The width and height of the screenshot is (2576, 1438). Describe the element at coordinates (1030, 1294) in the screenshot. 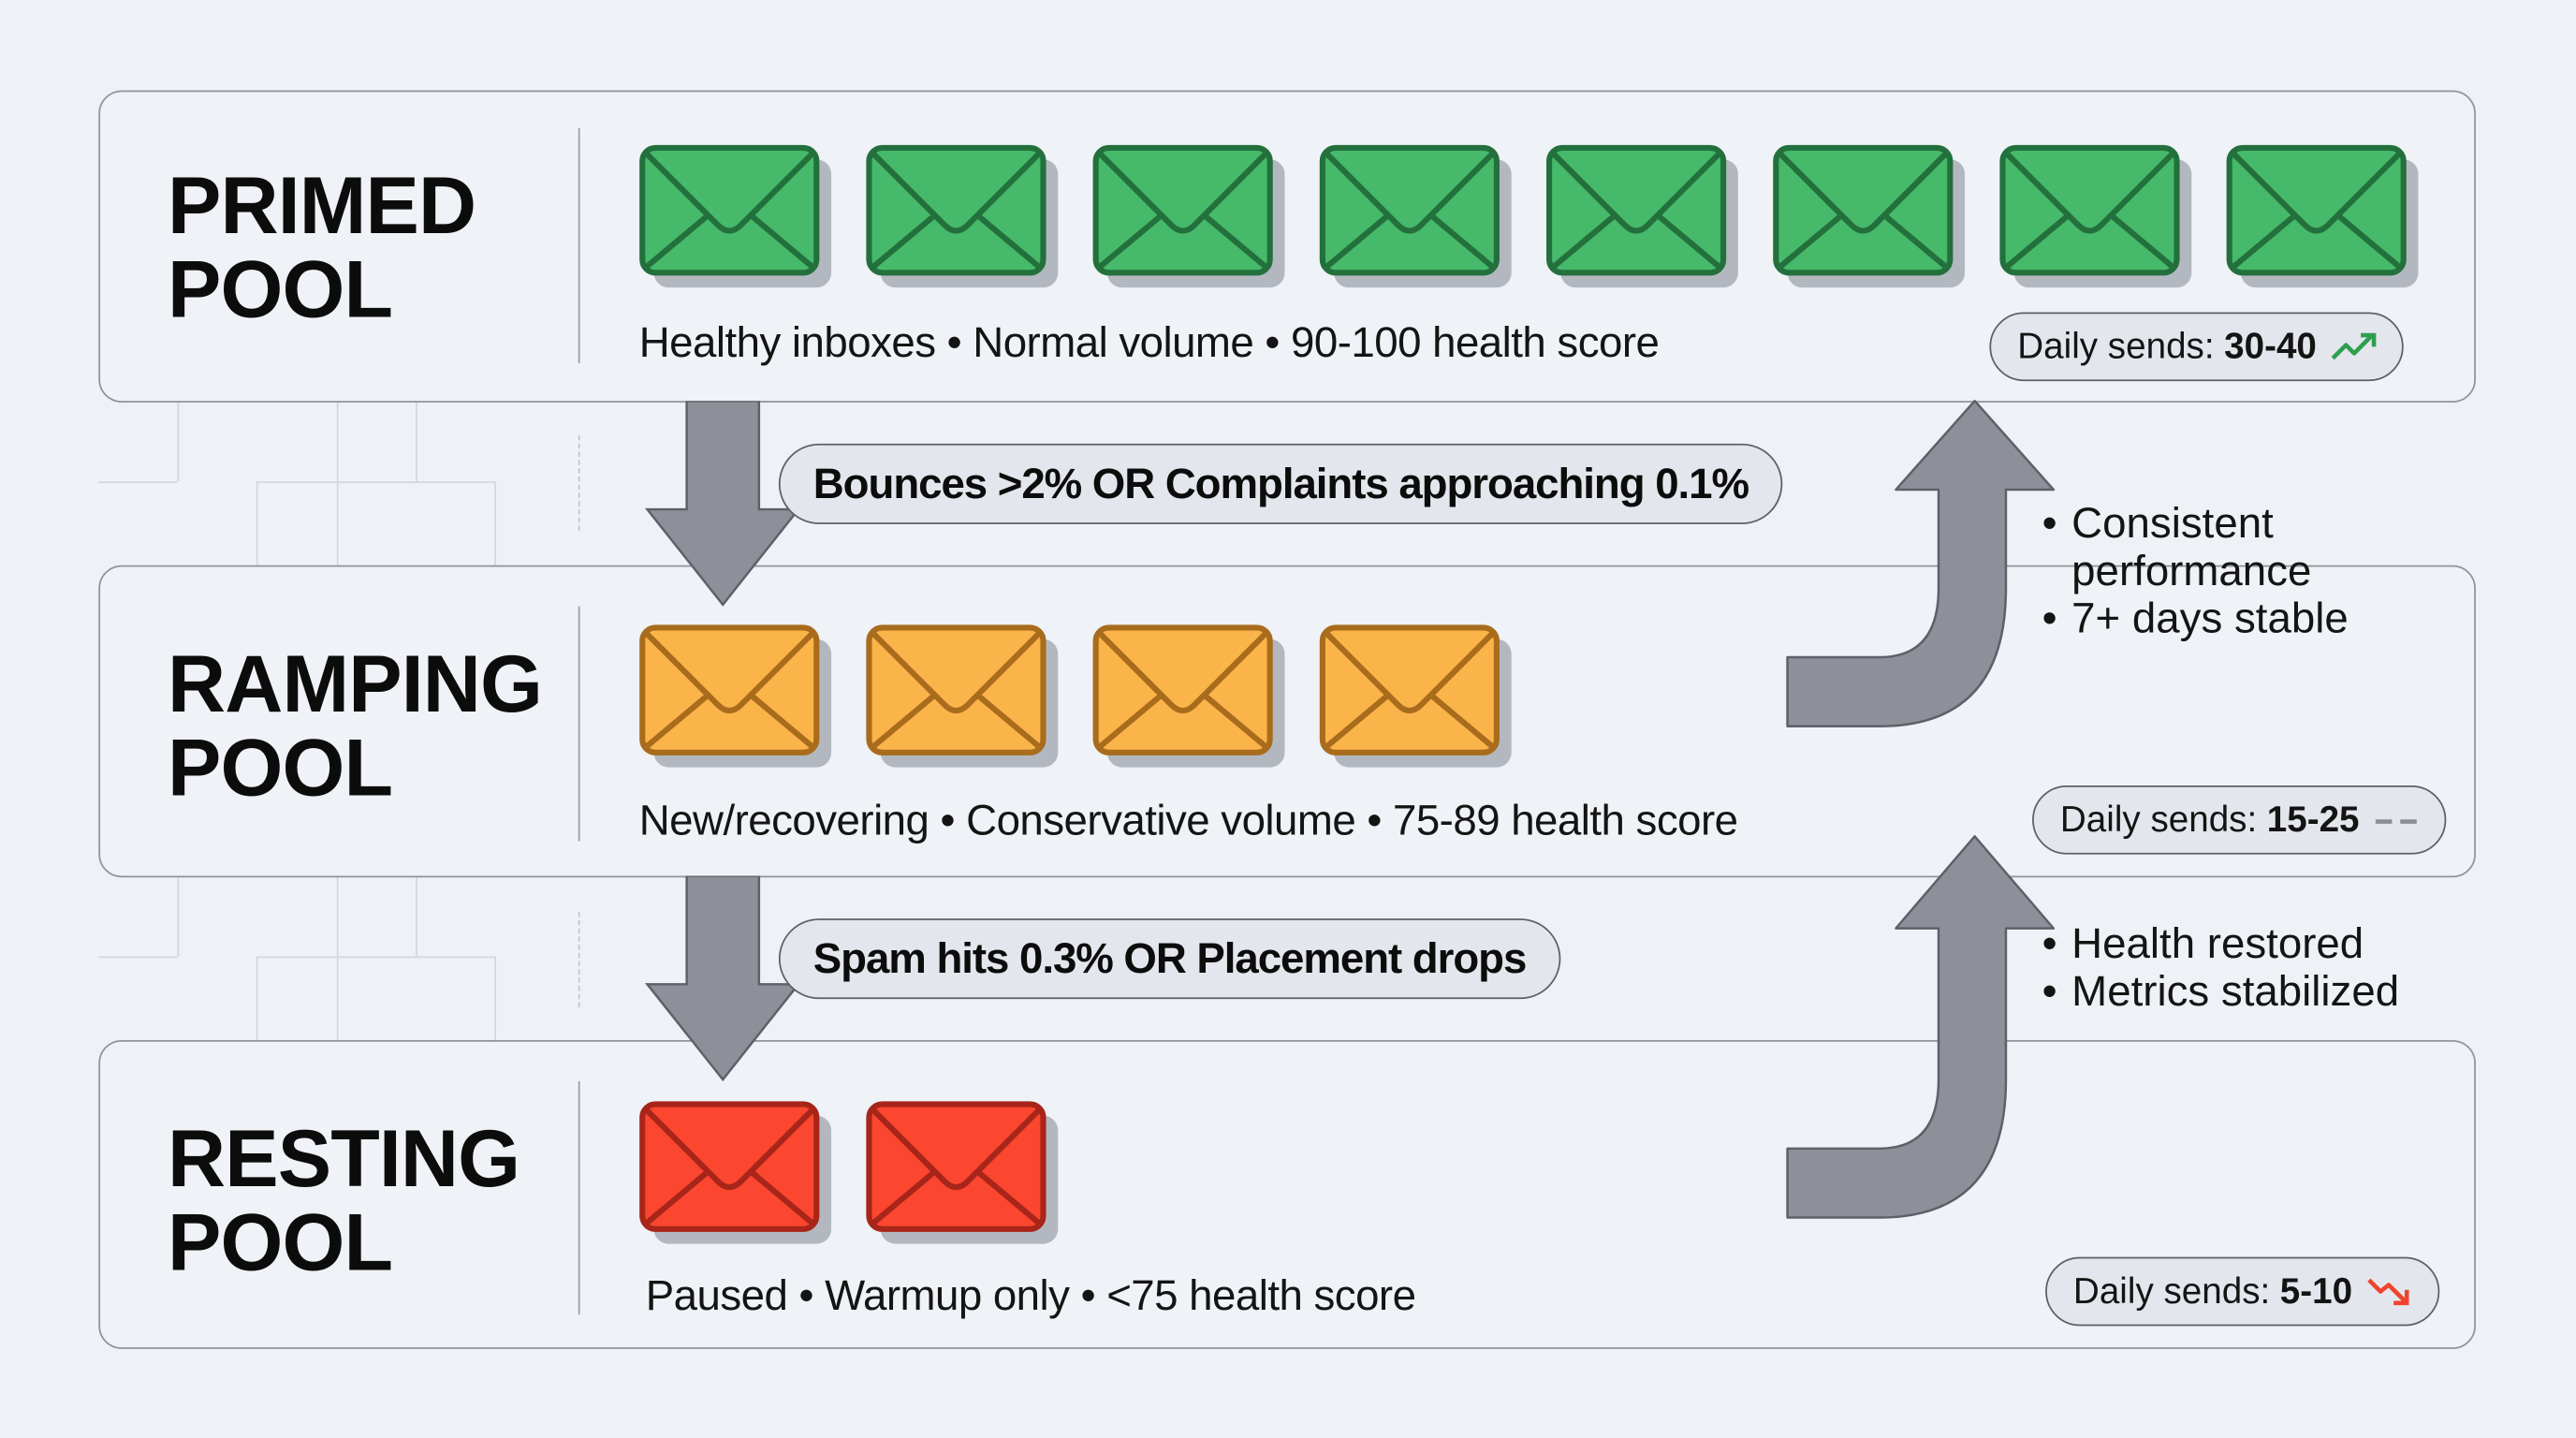

I see `resting-pool-description: Paused • Warmup only • <75 health score` at that location.